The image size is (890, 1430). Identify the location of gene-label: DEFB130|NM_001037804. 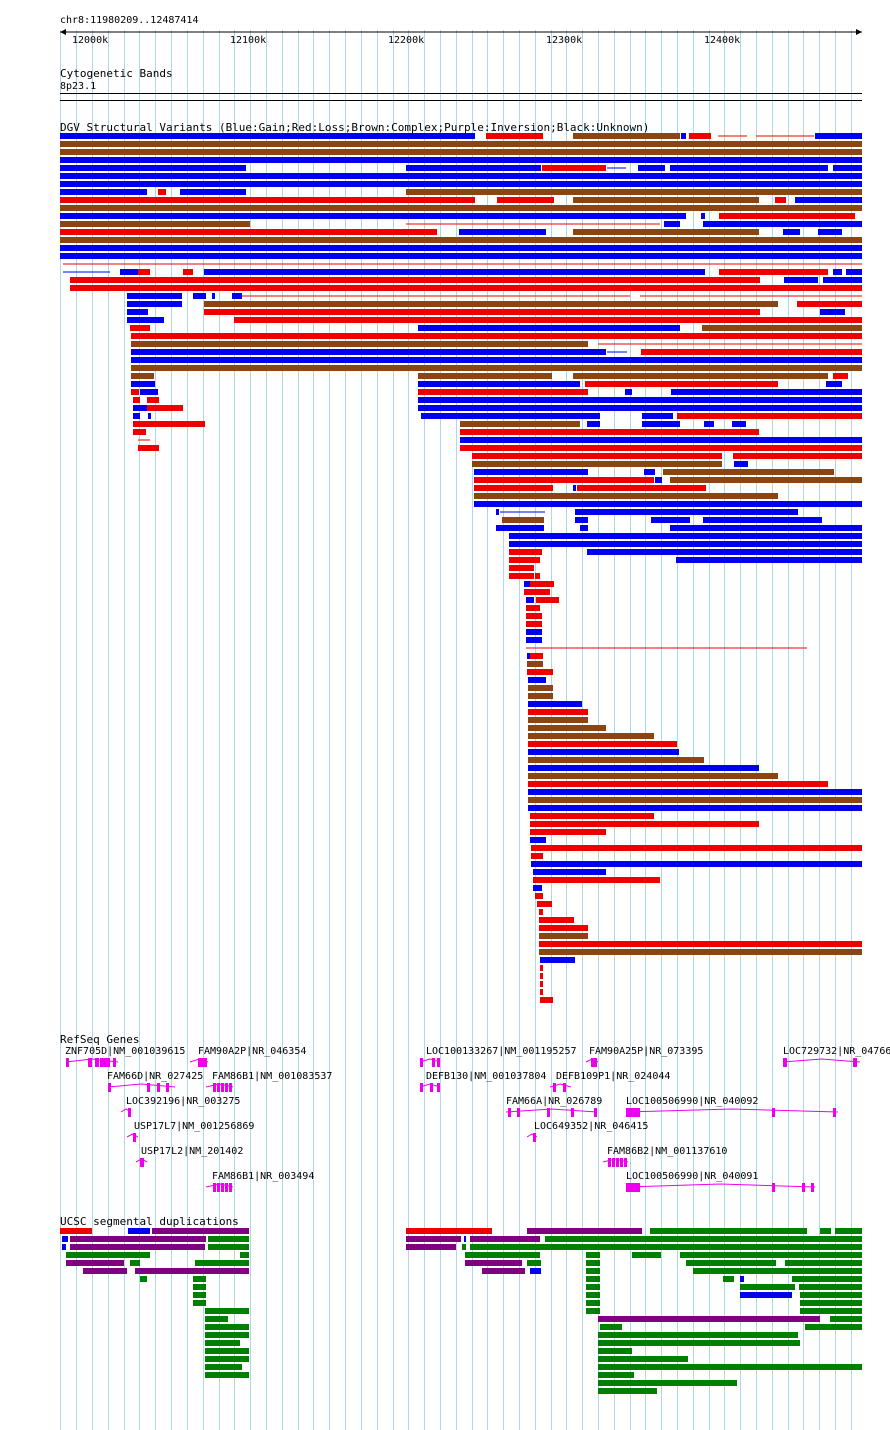
(486, 1076).